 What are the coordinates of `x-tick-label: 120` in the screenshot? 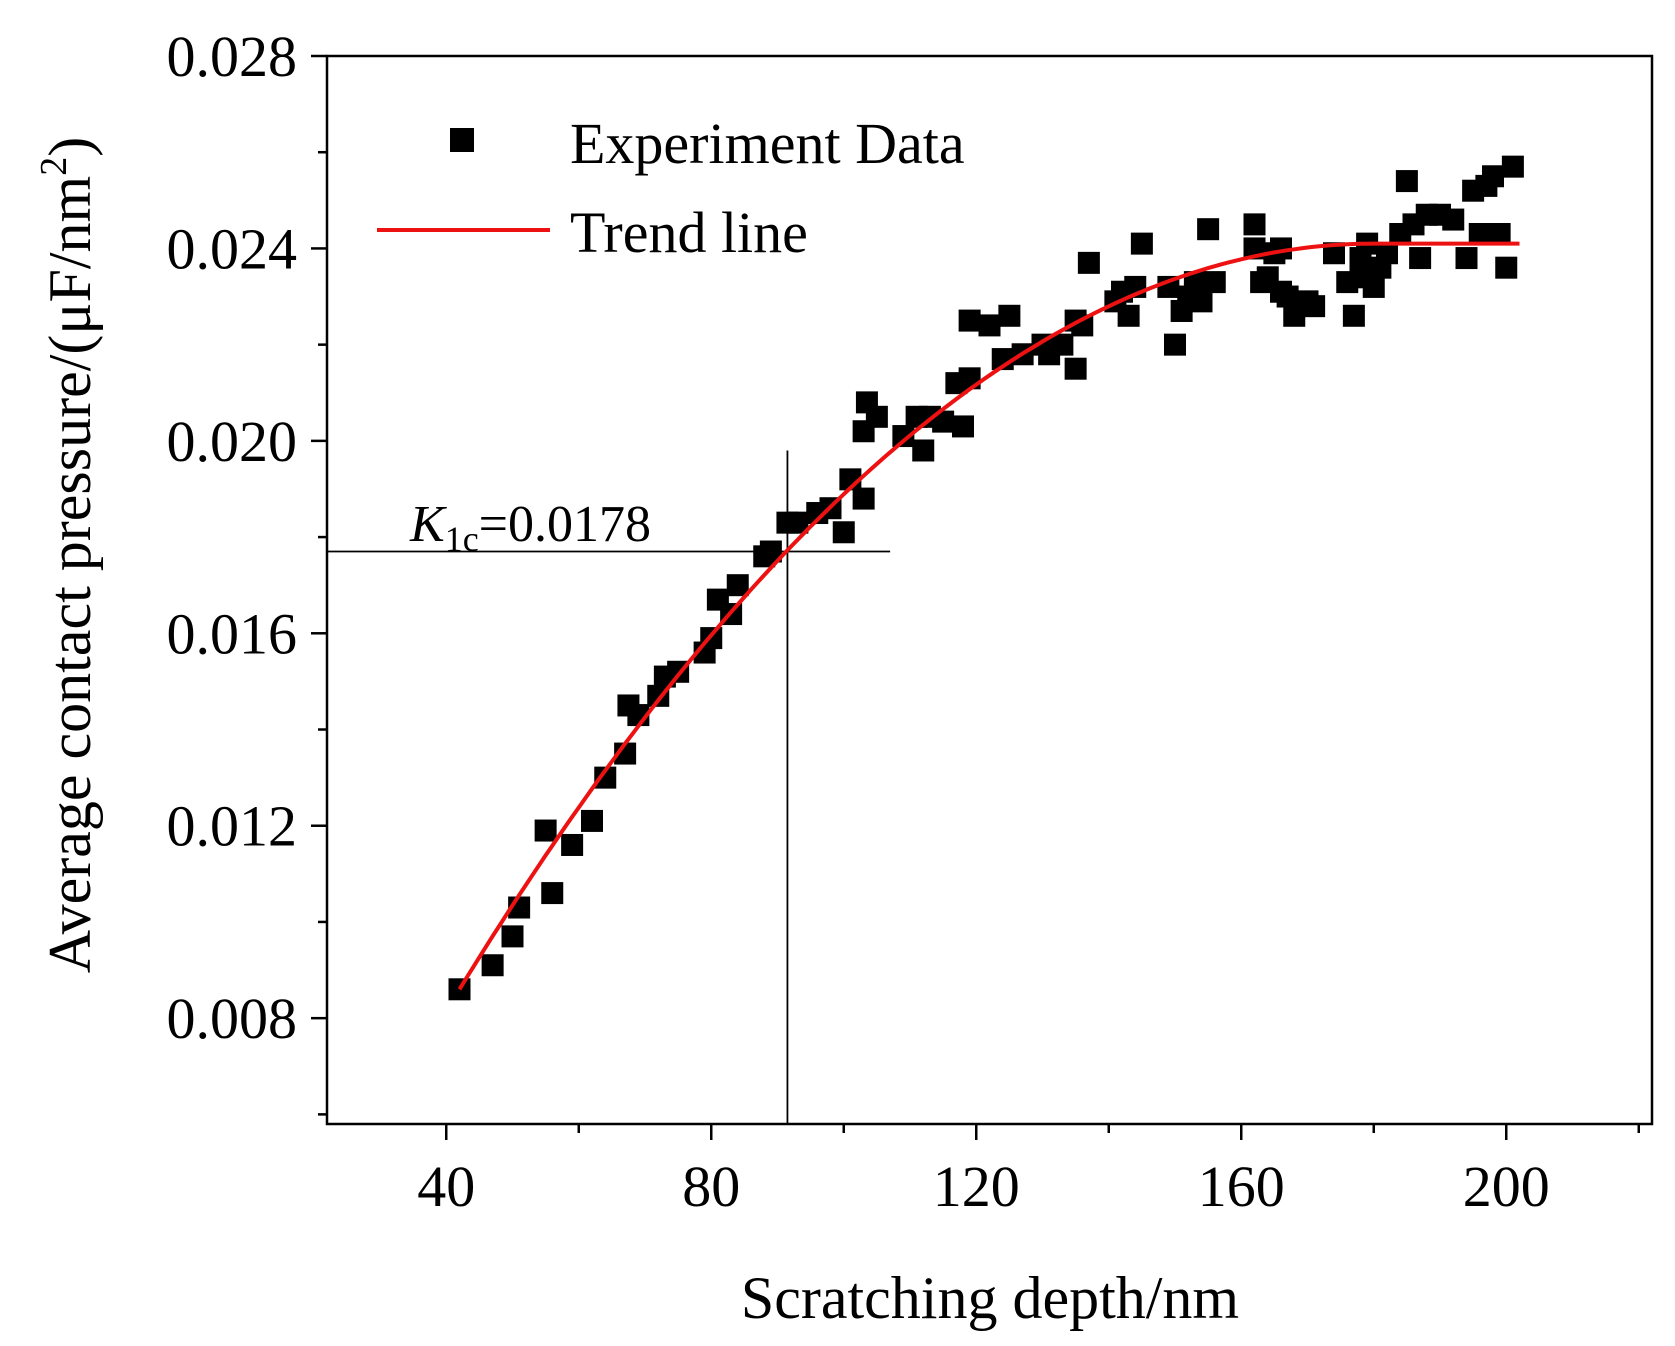 It's located at (976, 1186).